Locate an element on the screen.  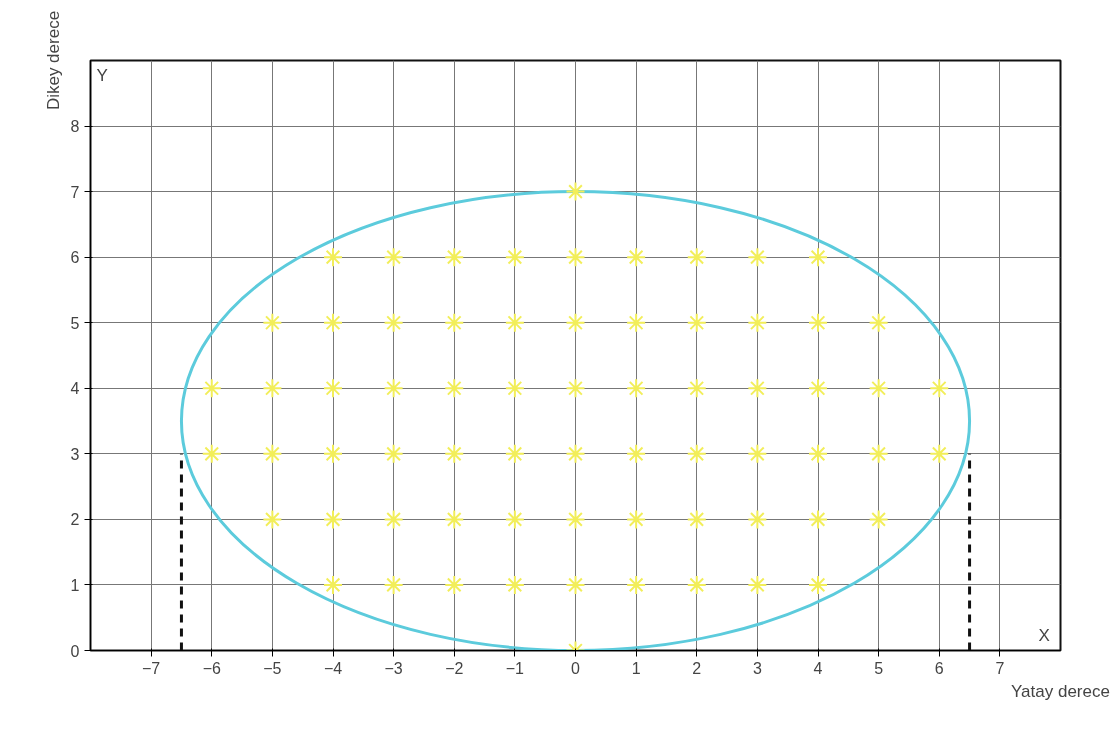
x-tick-label: −1 is located at coordinates (515, 668).